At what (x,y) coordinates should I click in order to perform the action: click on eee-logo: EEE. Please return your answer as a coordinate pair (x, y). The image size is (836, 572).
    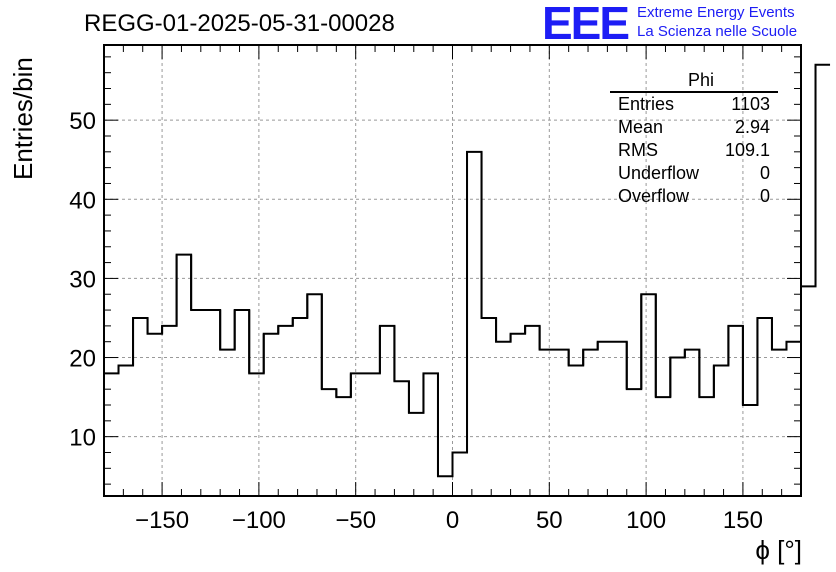
    Looking at the image, I should click on (586, 24).